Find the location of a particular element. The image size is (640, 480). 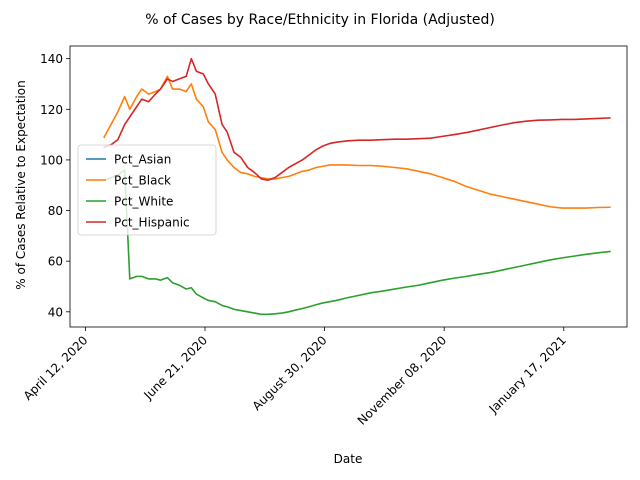

y-axis-label: % of Cases Relative to Expectation is located at coordinates (21, 184).